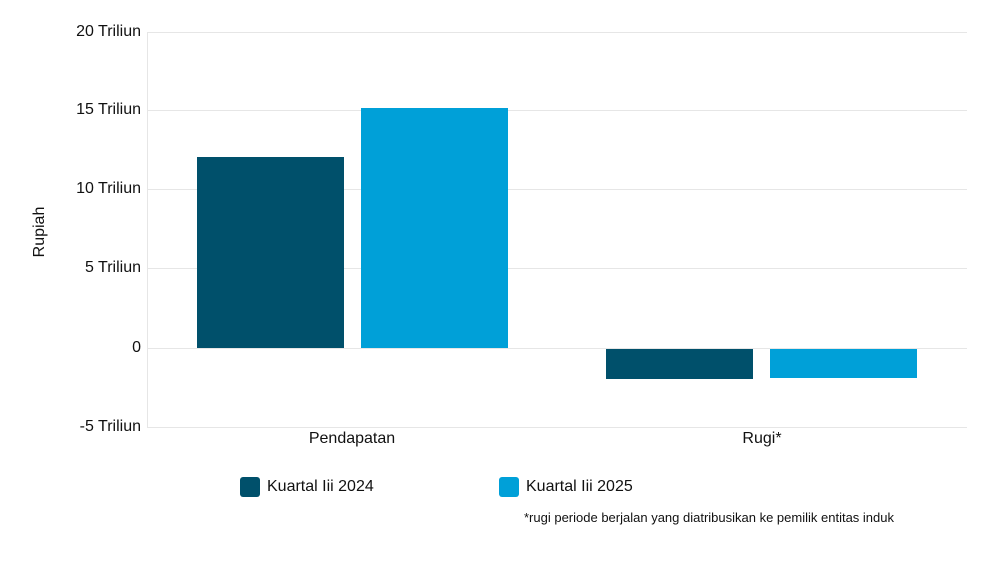  Describe the element at coordinates (352, 438) in the screenshot. I see `x-tick-pendapatan: Pendapatan` at that location.